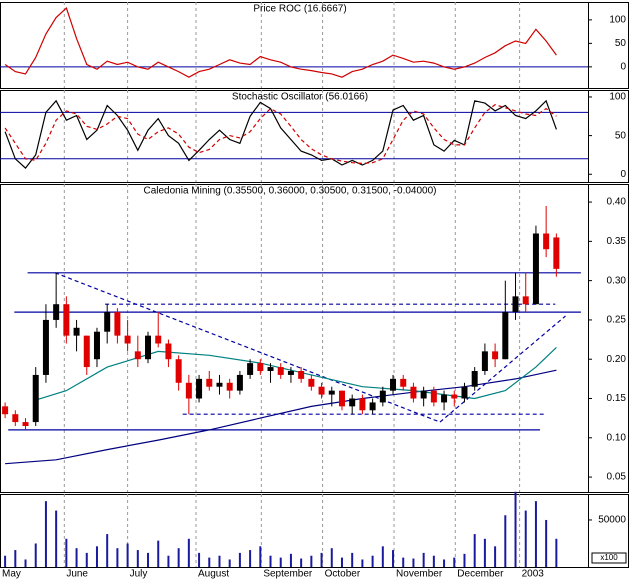  I want to click on x-tick-label: December, so click(480, 574).